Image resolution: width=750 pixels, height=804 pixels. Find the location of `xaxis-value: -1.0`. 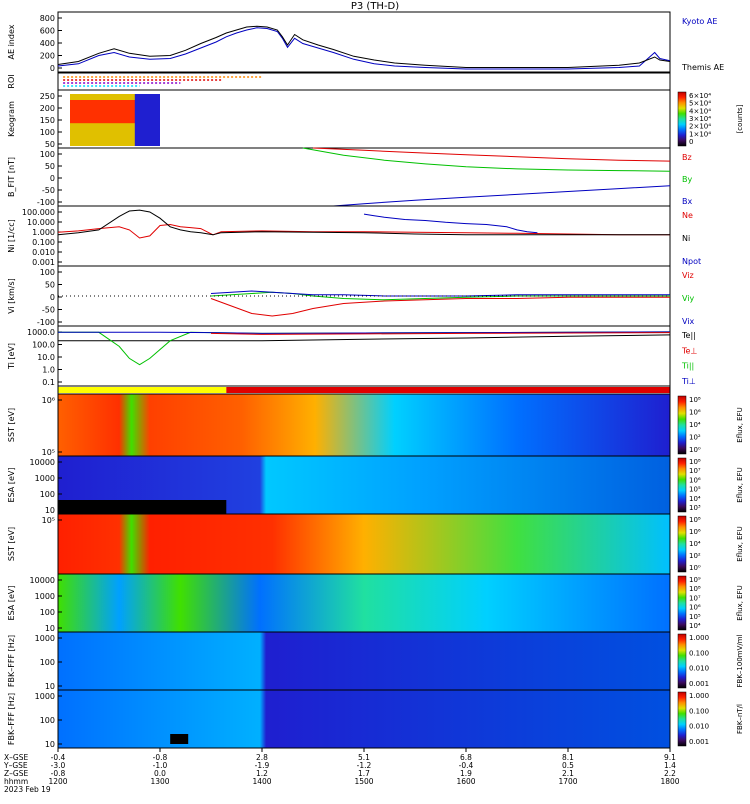

xaxis-value: -1.0 is located at coordinates (160, 765).